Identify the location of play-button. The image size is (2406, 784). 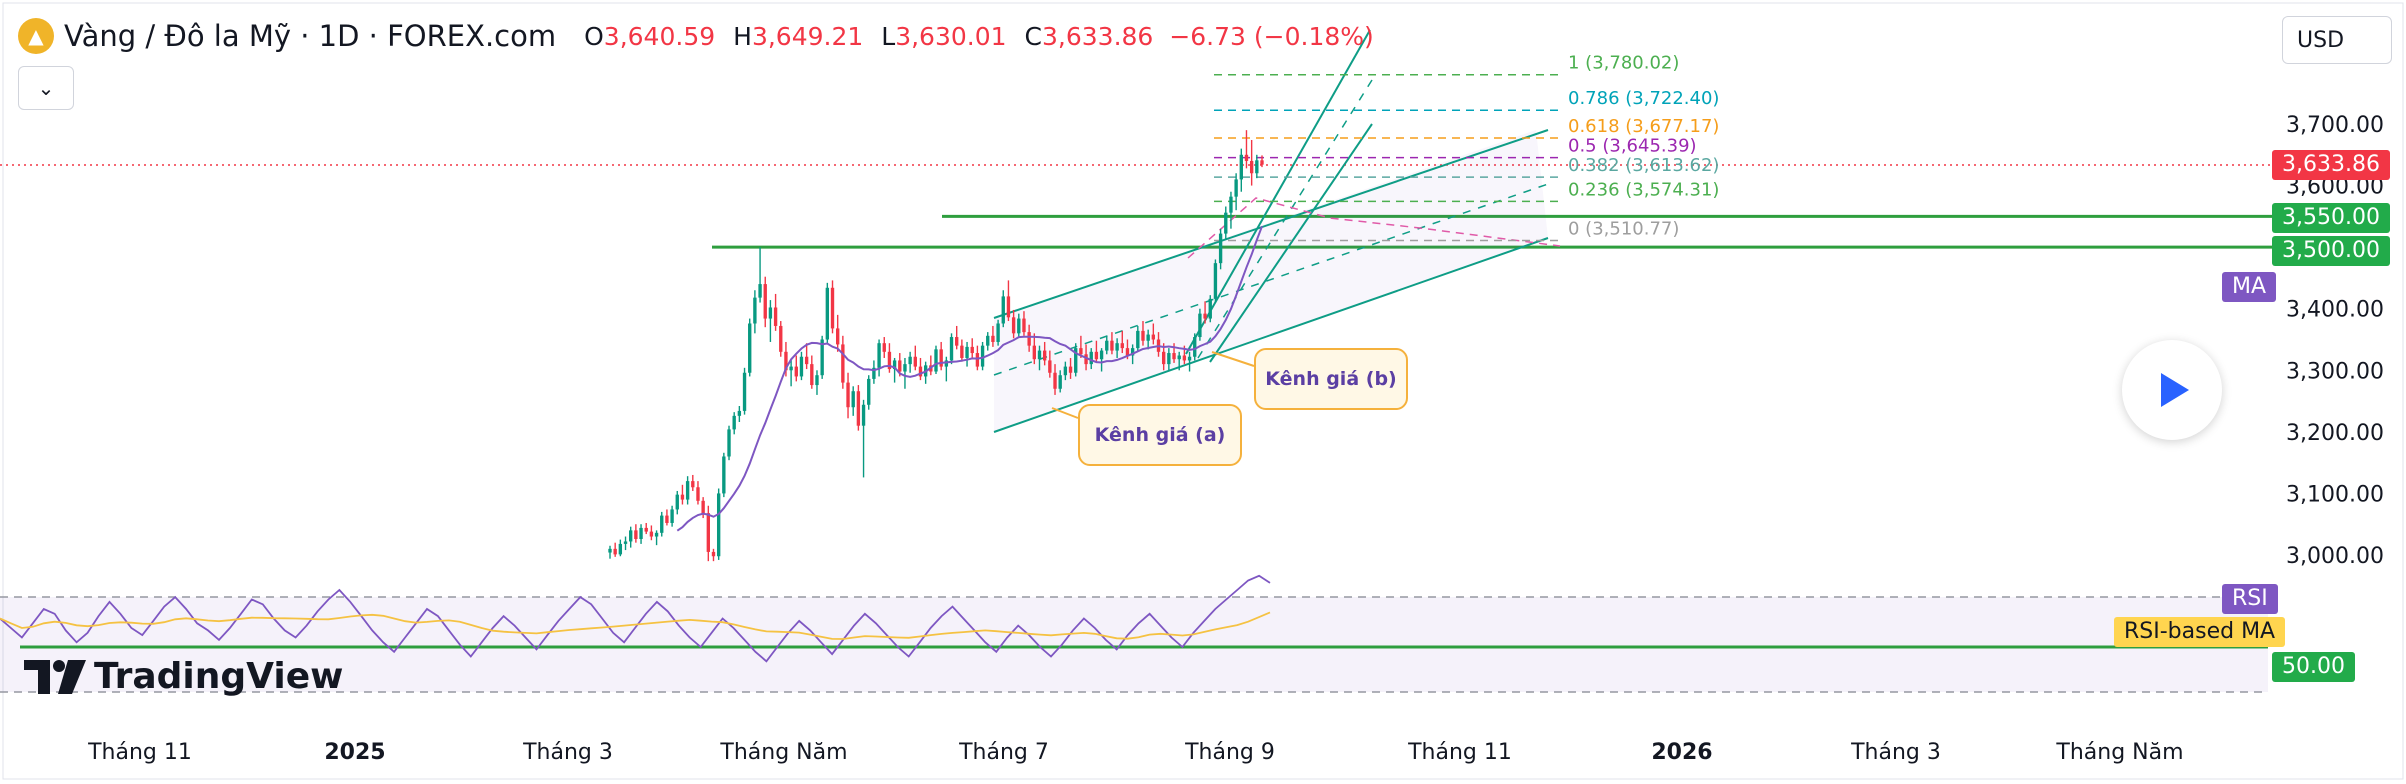
(2172, 390).